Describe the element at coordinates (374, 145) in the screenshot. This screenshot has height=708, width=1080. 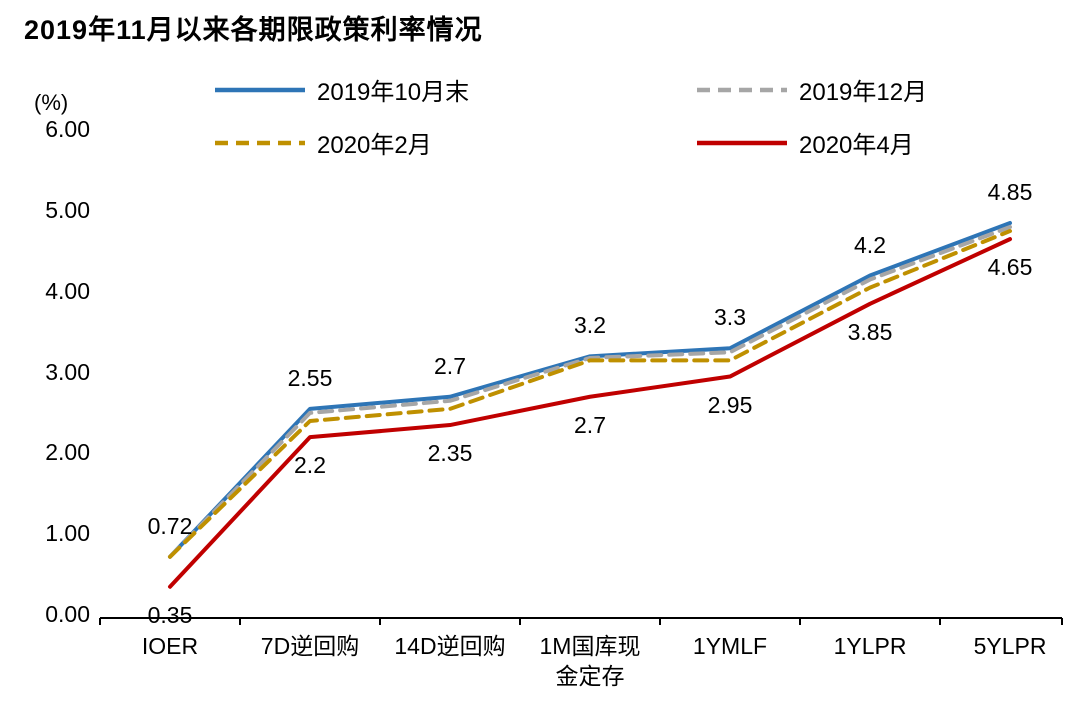
I see `legend-label: 2020年2月` at that location.